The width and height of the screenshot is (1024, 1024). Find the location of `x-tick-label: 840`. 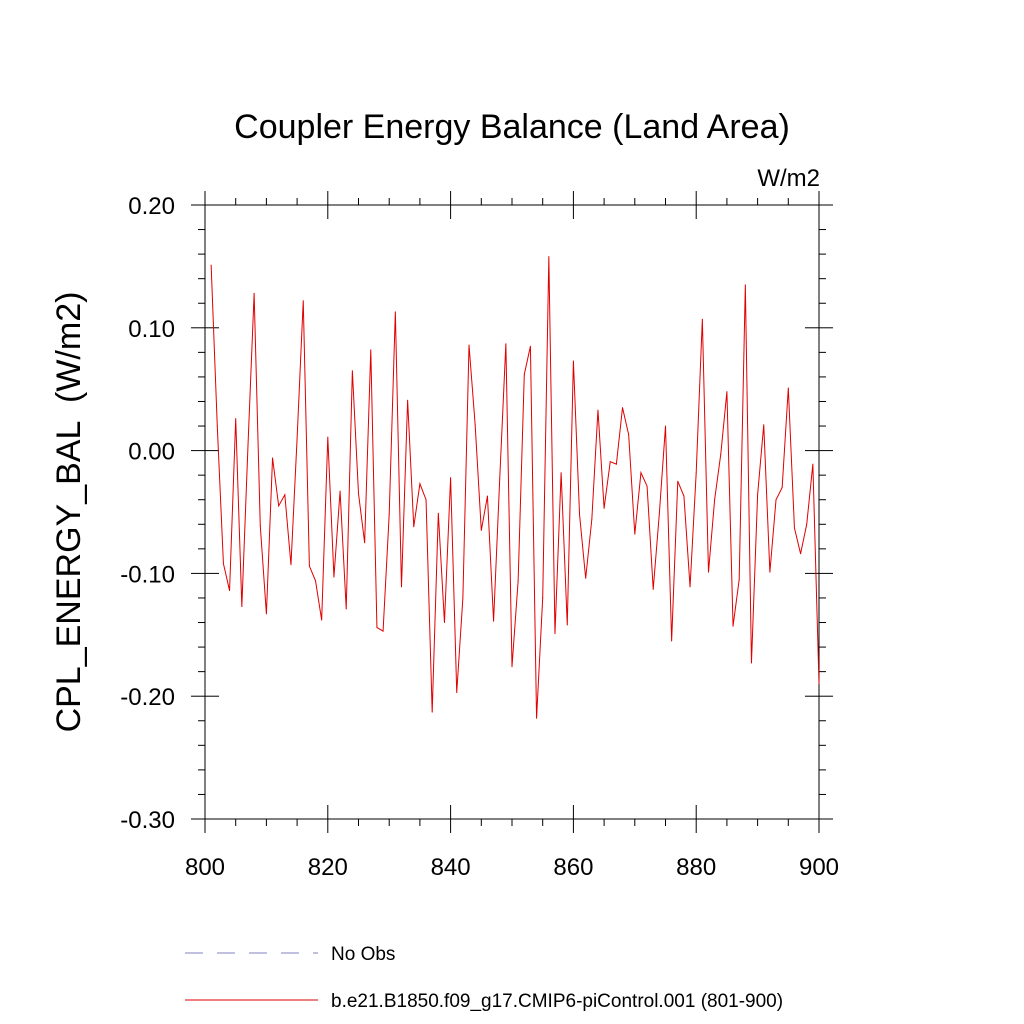

x-tick-label: 840 is located at coordinates (451, 867).